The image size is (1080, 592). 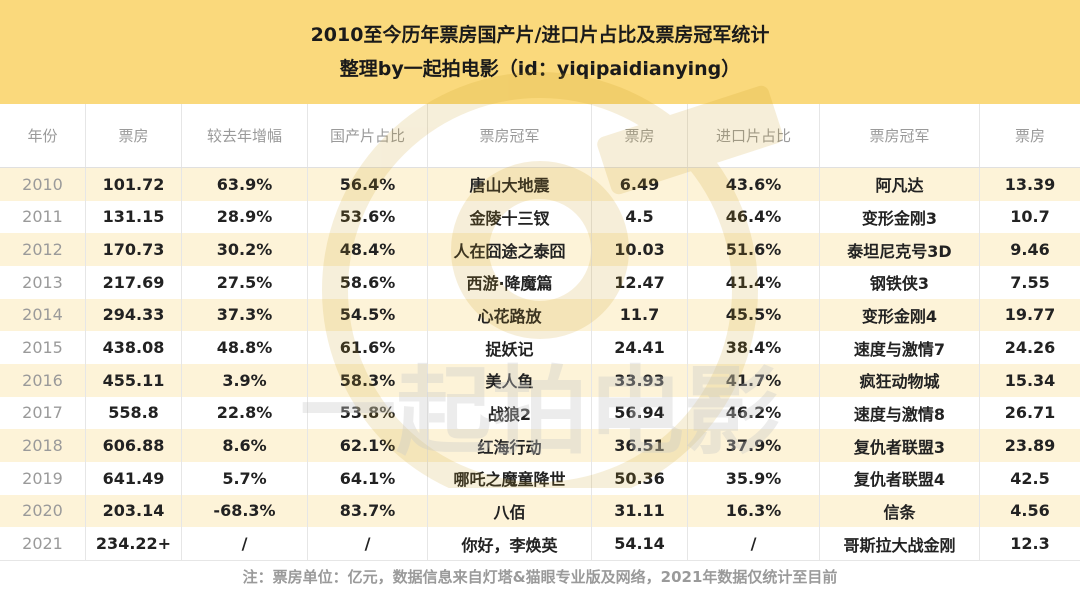 I want to click on cell-import-champion-box-office: 12.3, so click(x=1030, y=544).